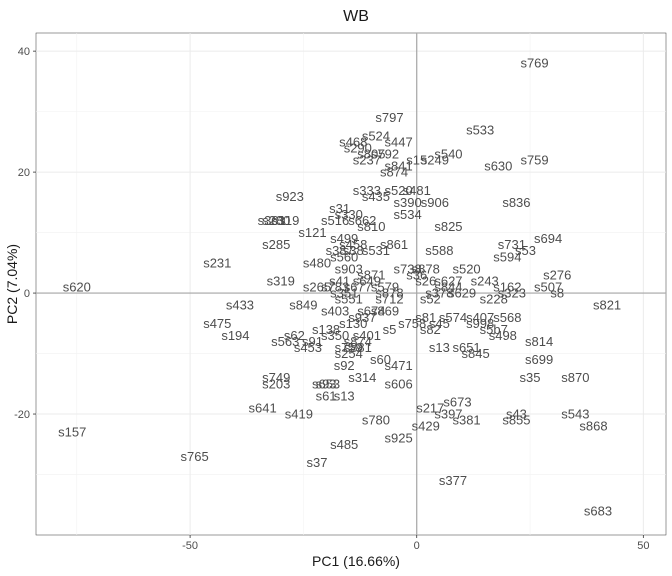 This screenshot has width=672, height=576. I want to click on point-label: s534, so click(408, 214).